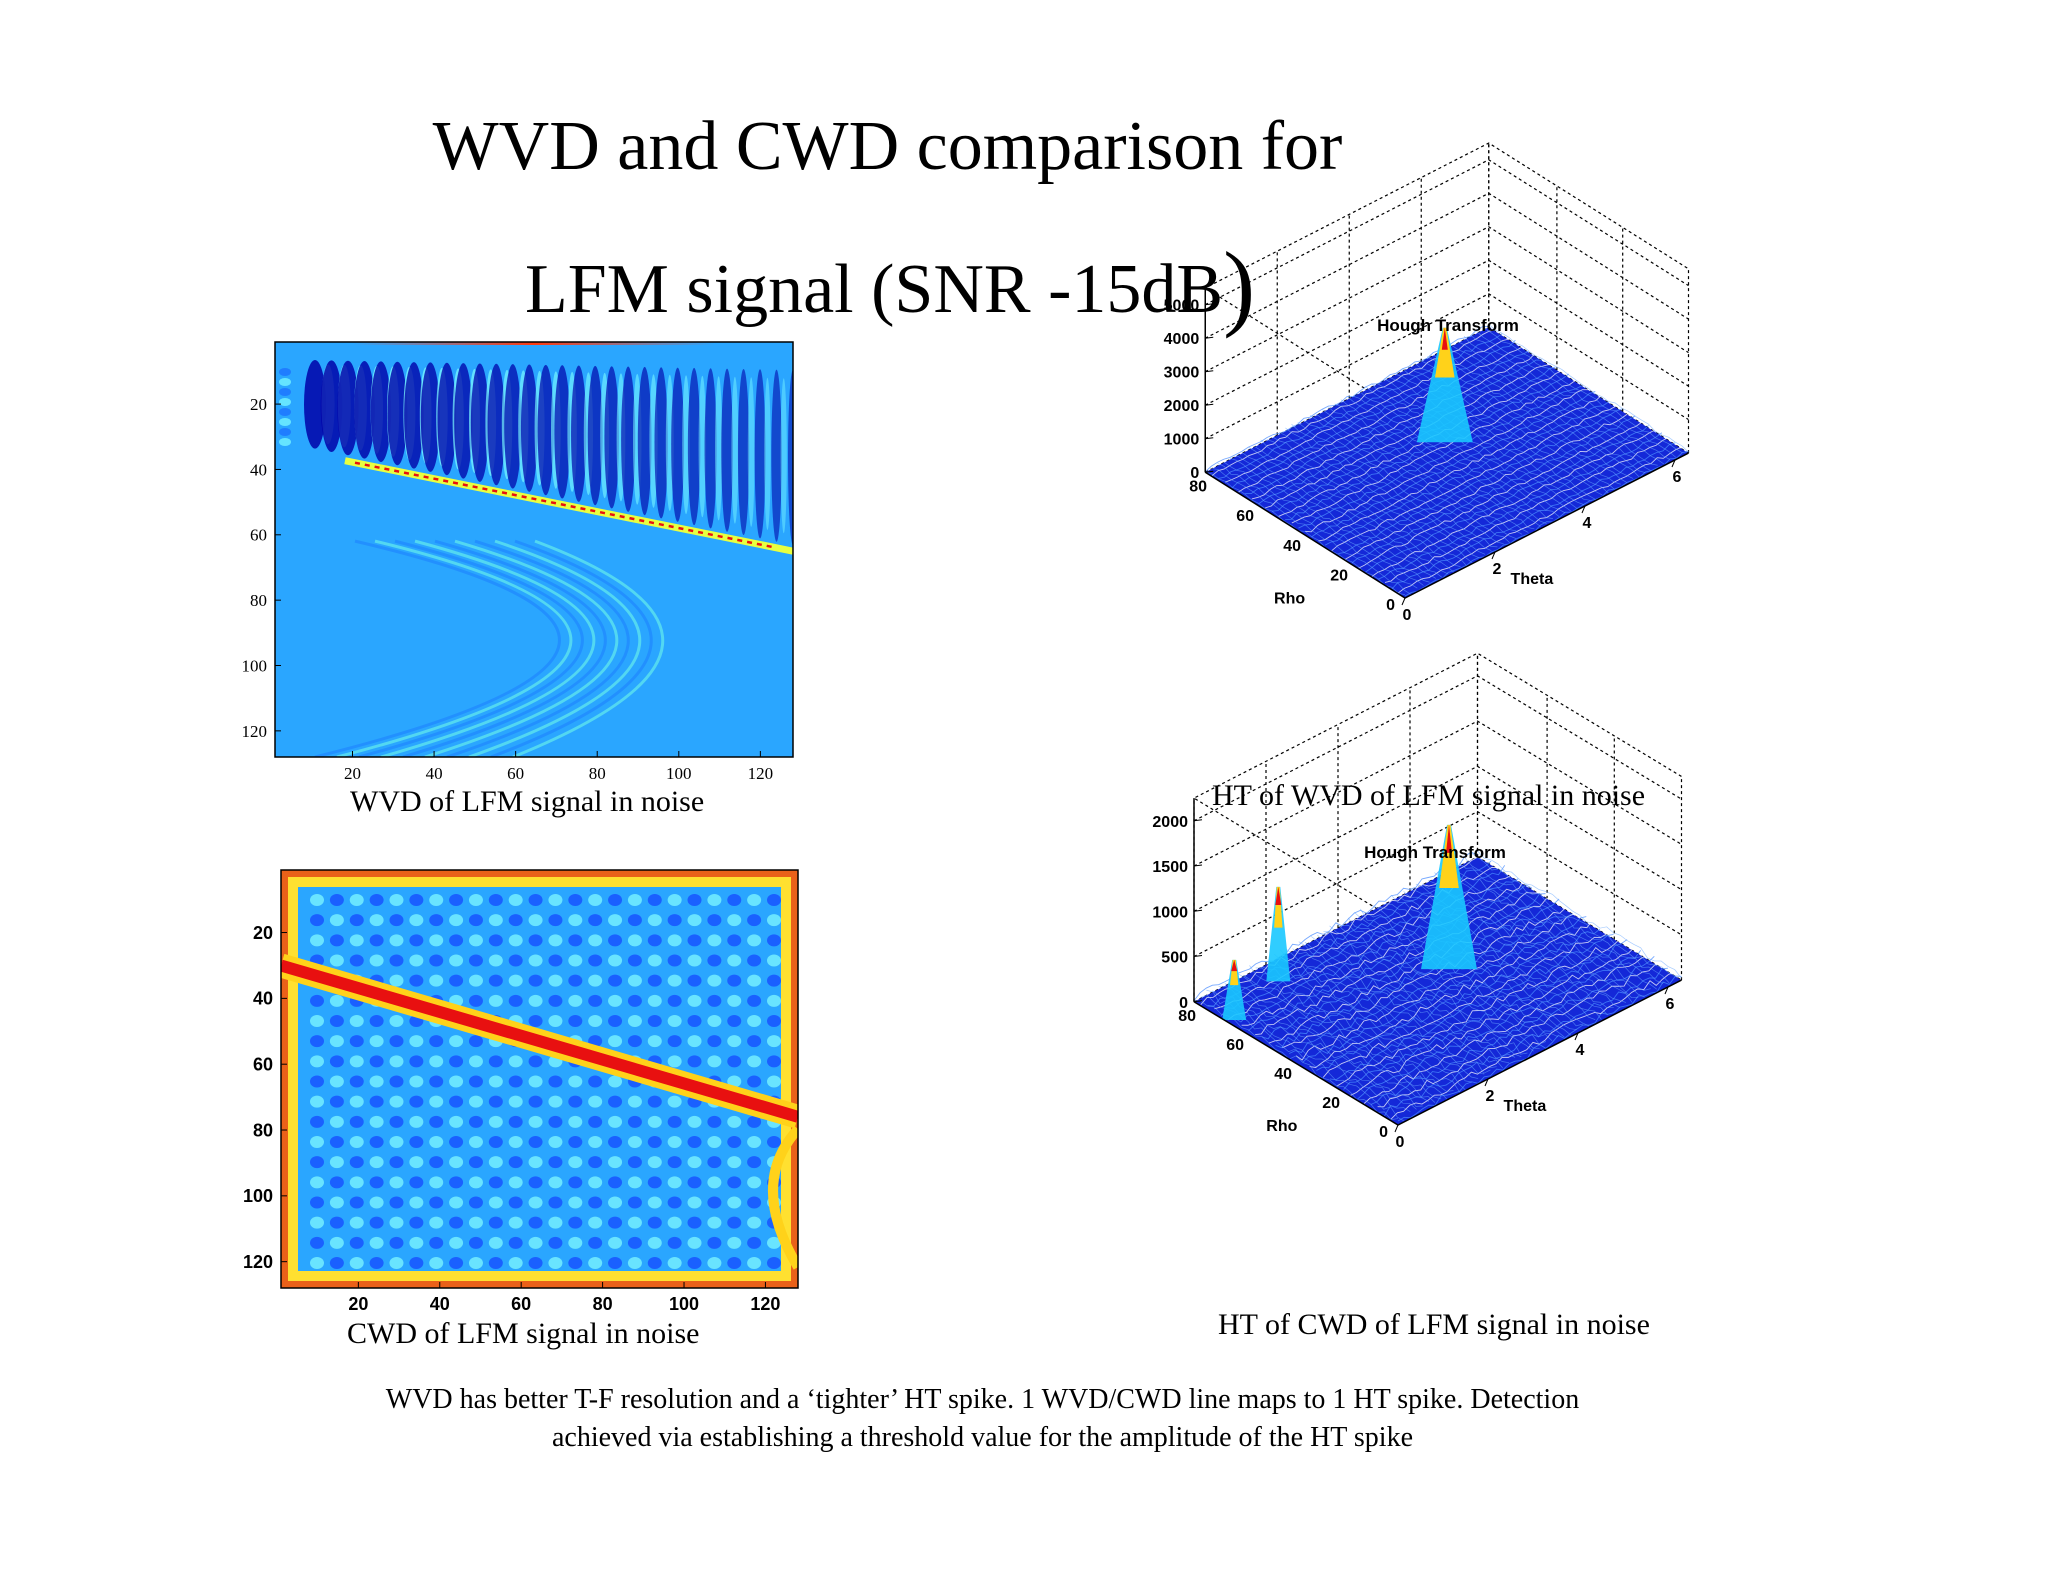 The image size is (2048, 1582). What do you see at coordinates (761, 773) in the screenshot?
I see `x-tick-label: 120` at bounding box center [761, 773].